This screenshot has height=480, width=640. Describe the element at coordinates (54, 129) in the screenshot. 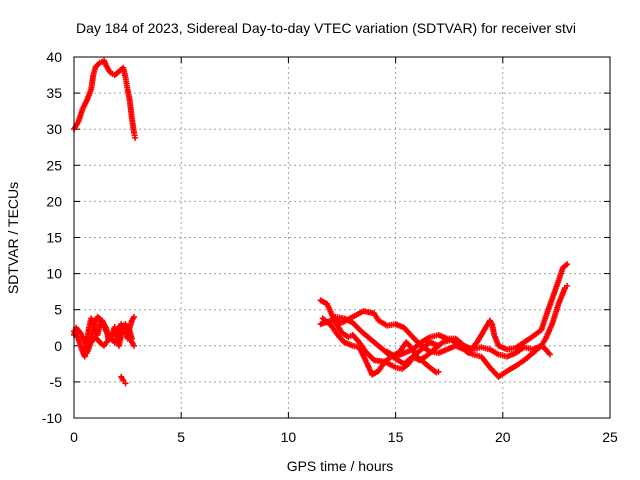

I see `y-tick-label: 30` at that location.